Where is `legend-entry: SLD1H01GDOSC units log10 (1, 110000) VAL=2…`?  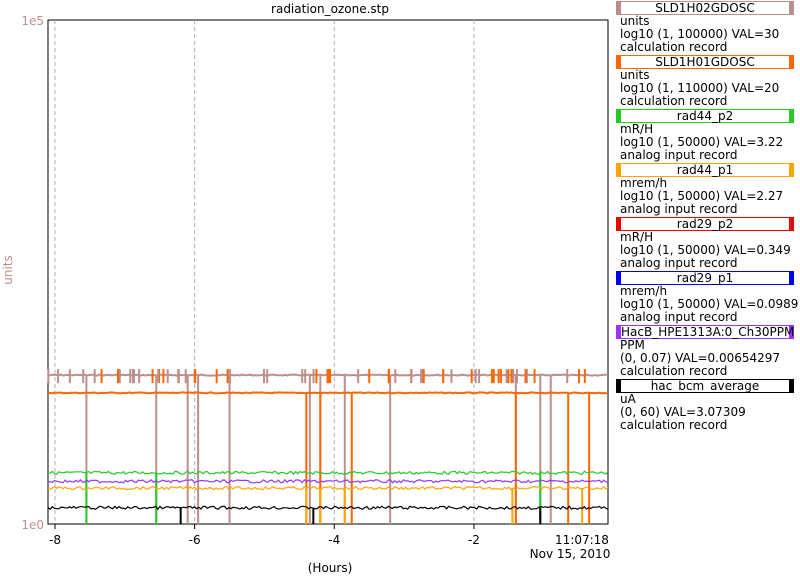
legend-entry: SLD1H01GDOSC units log10 (1, 110000) VAL=2… is located at coordinates (707, 81).